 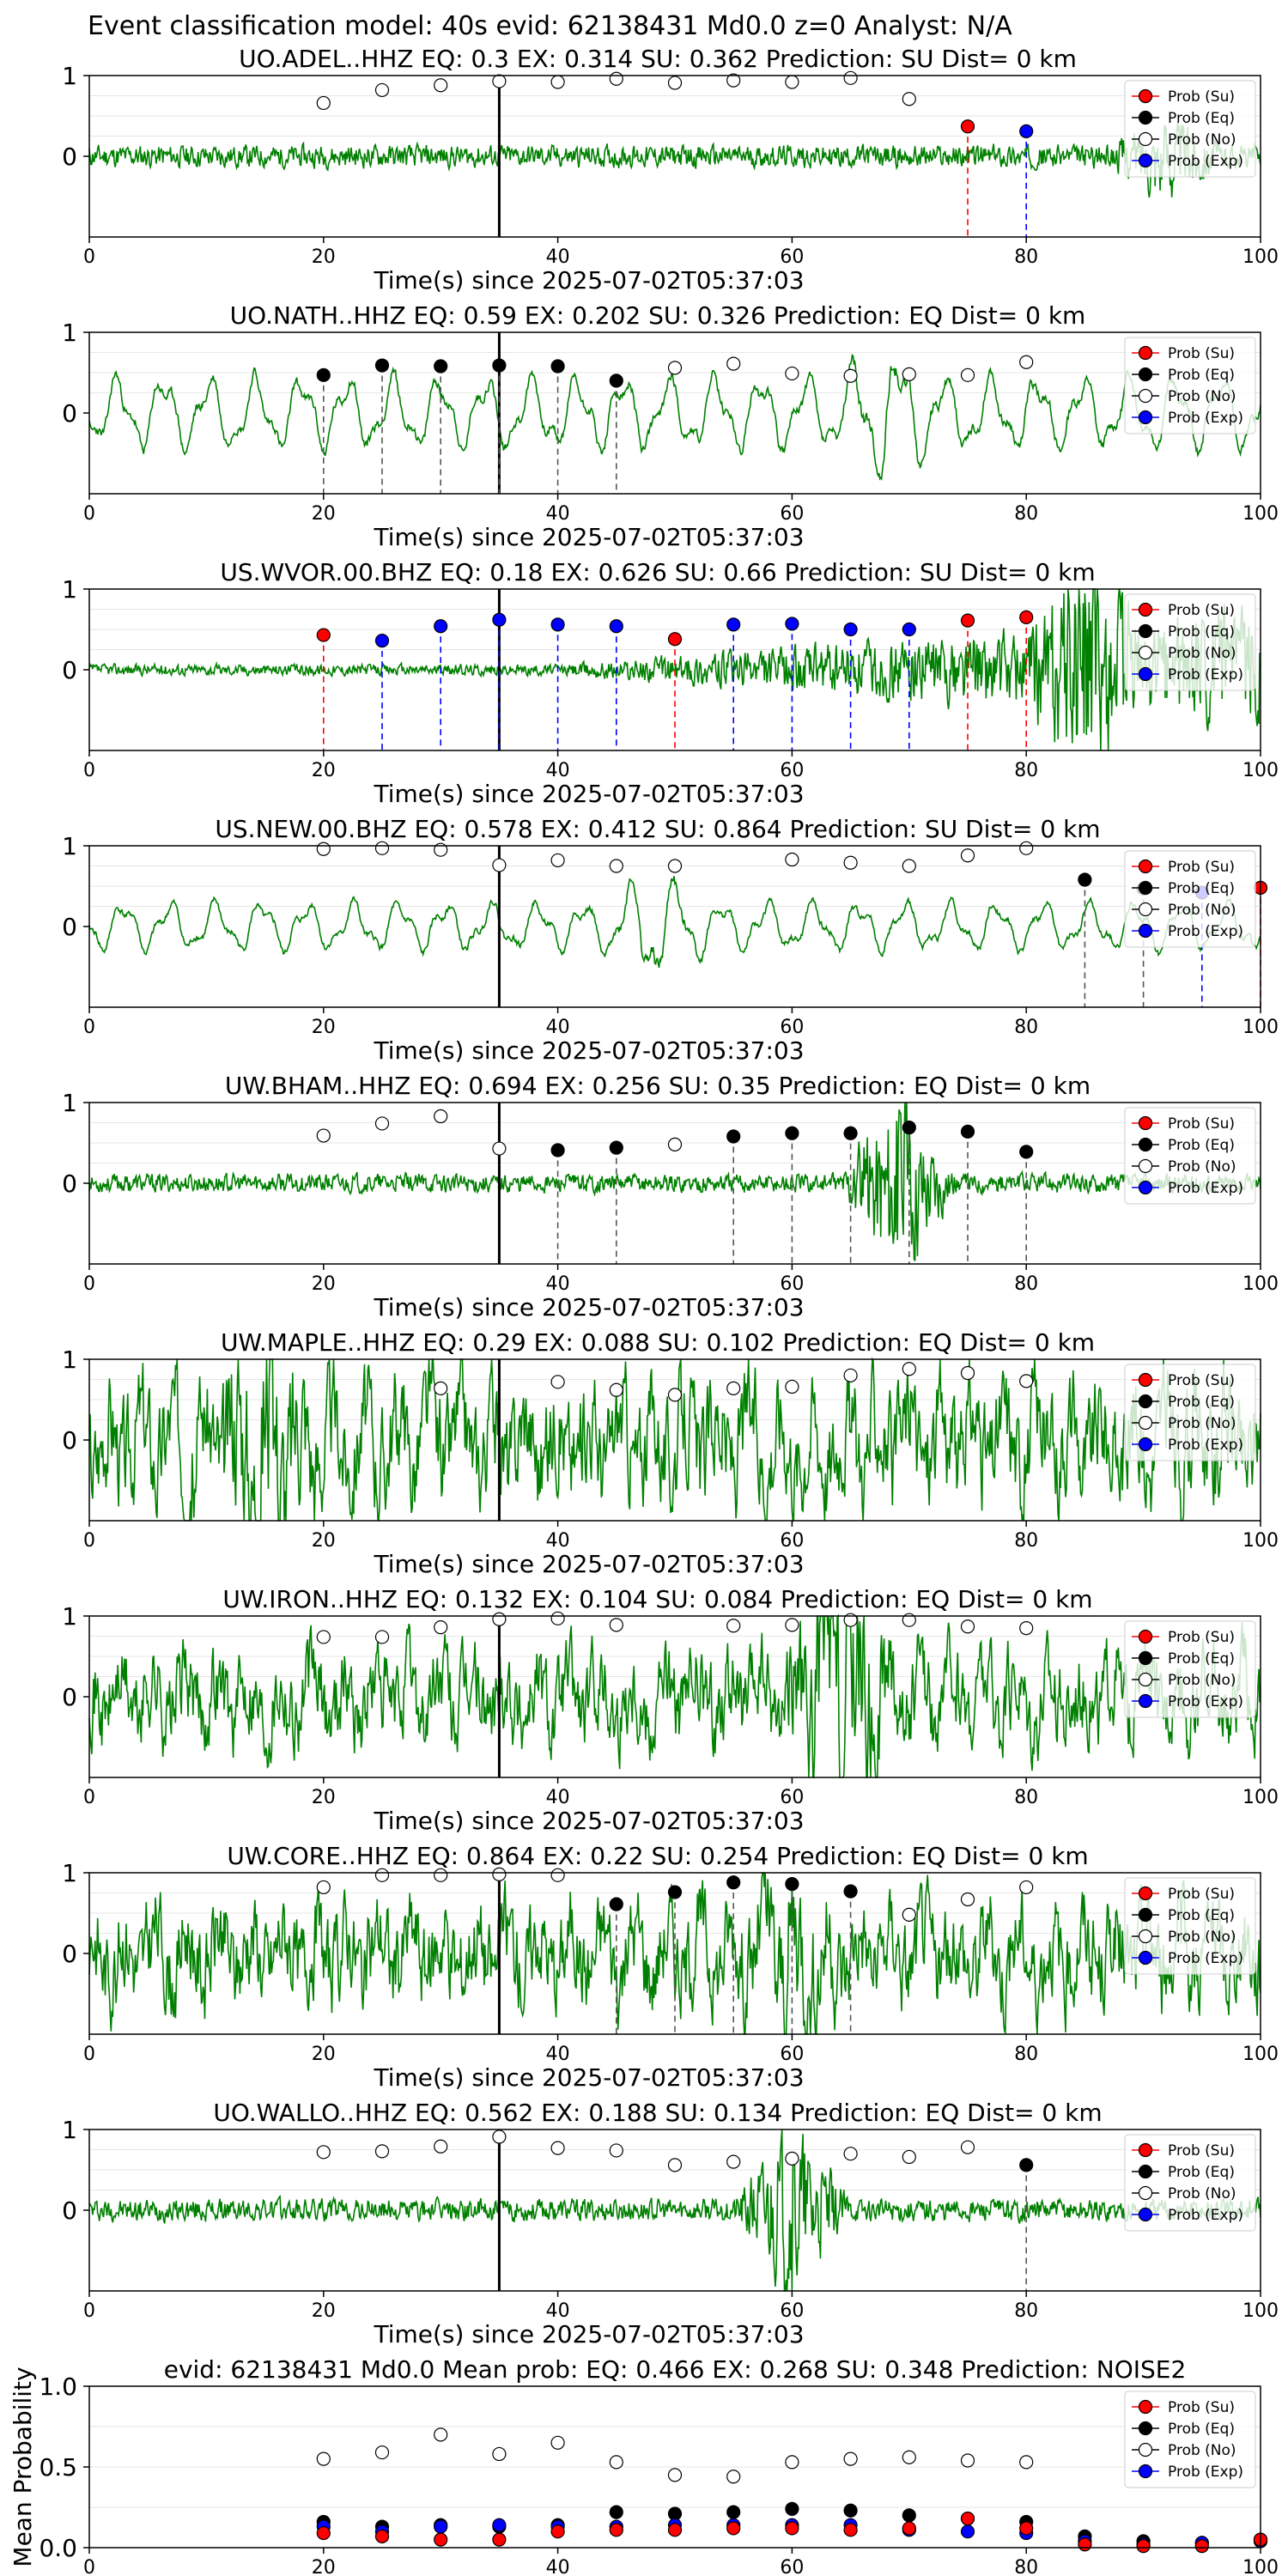 I want to click on axes-frame, so click(x=674, y=413).